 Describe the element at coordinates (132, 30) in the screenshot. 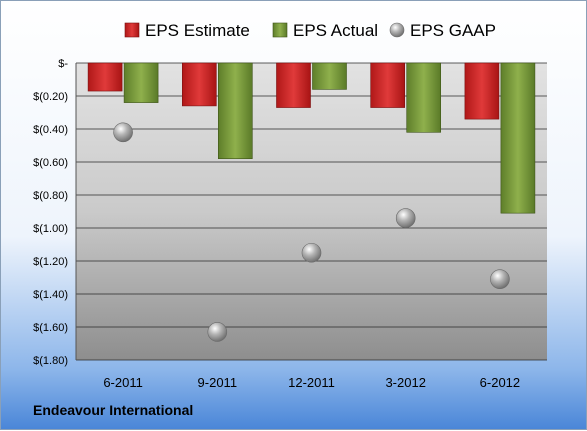

I see `legend-swatch-estimate` at that location.